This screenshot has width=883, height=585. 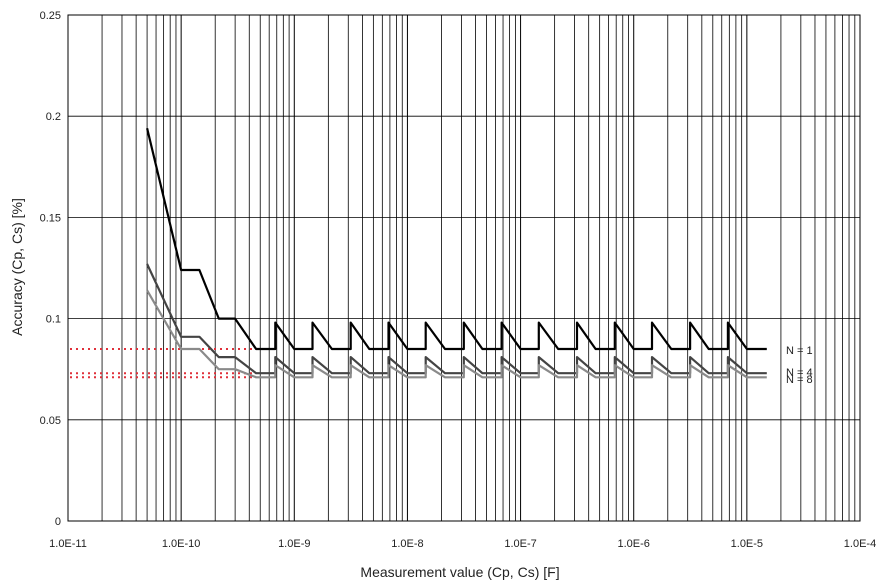 What do you see at coordinates (407, 544) in the screenshot?
I see `x-tick-label: 1.0E-8` at bounding box center [407, 544].